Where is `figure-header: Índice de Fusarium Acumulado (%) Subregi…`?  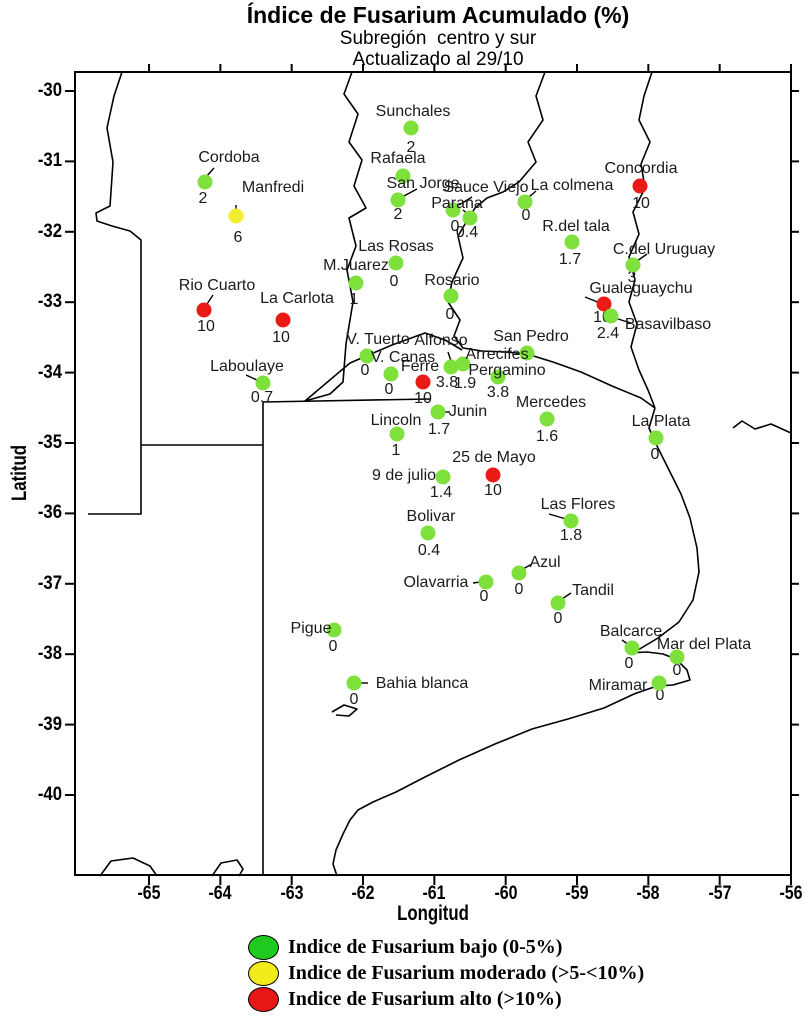
figure-header: Índice de Fusarium Acumulado (%) Subregi… is located at coordinates (438, 36).